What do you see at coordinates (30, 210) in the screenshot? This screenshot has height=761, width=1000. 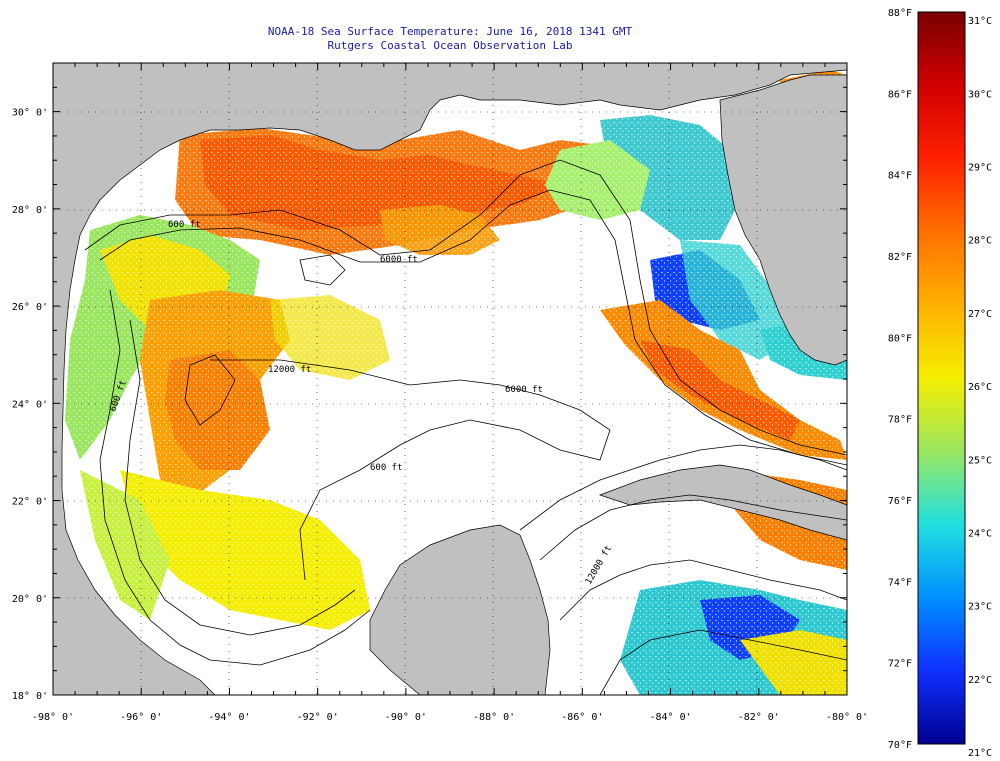 I see `latitude-label: 28° 0'` at bounding box center [30, 210].